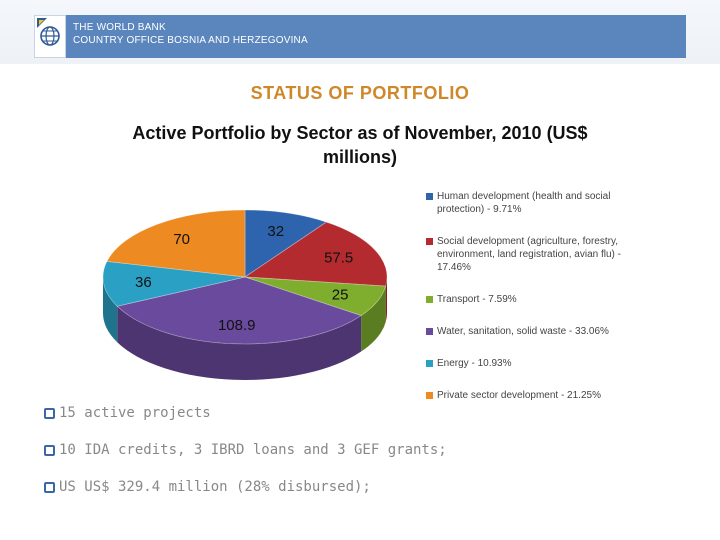 The width and height of the screenshot is (720, 540). Describe the element at coordinates (275, 231) in the screenshot. I see `pie-value-label-1: 32` at that location.